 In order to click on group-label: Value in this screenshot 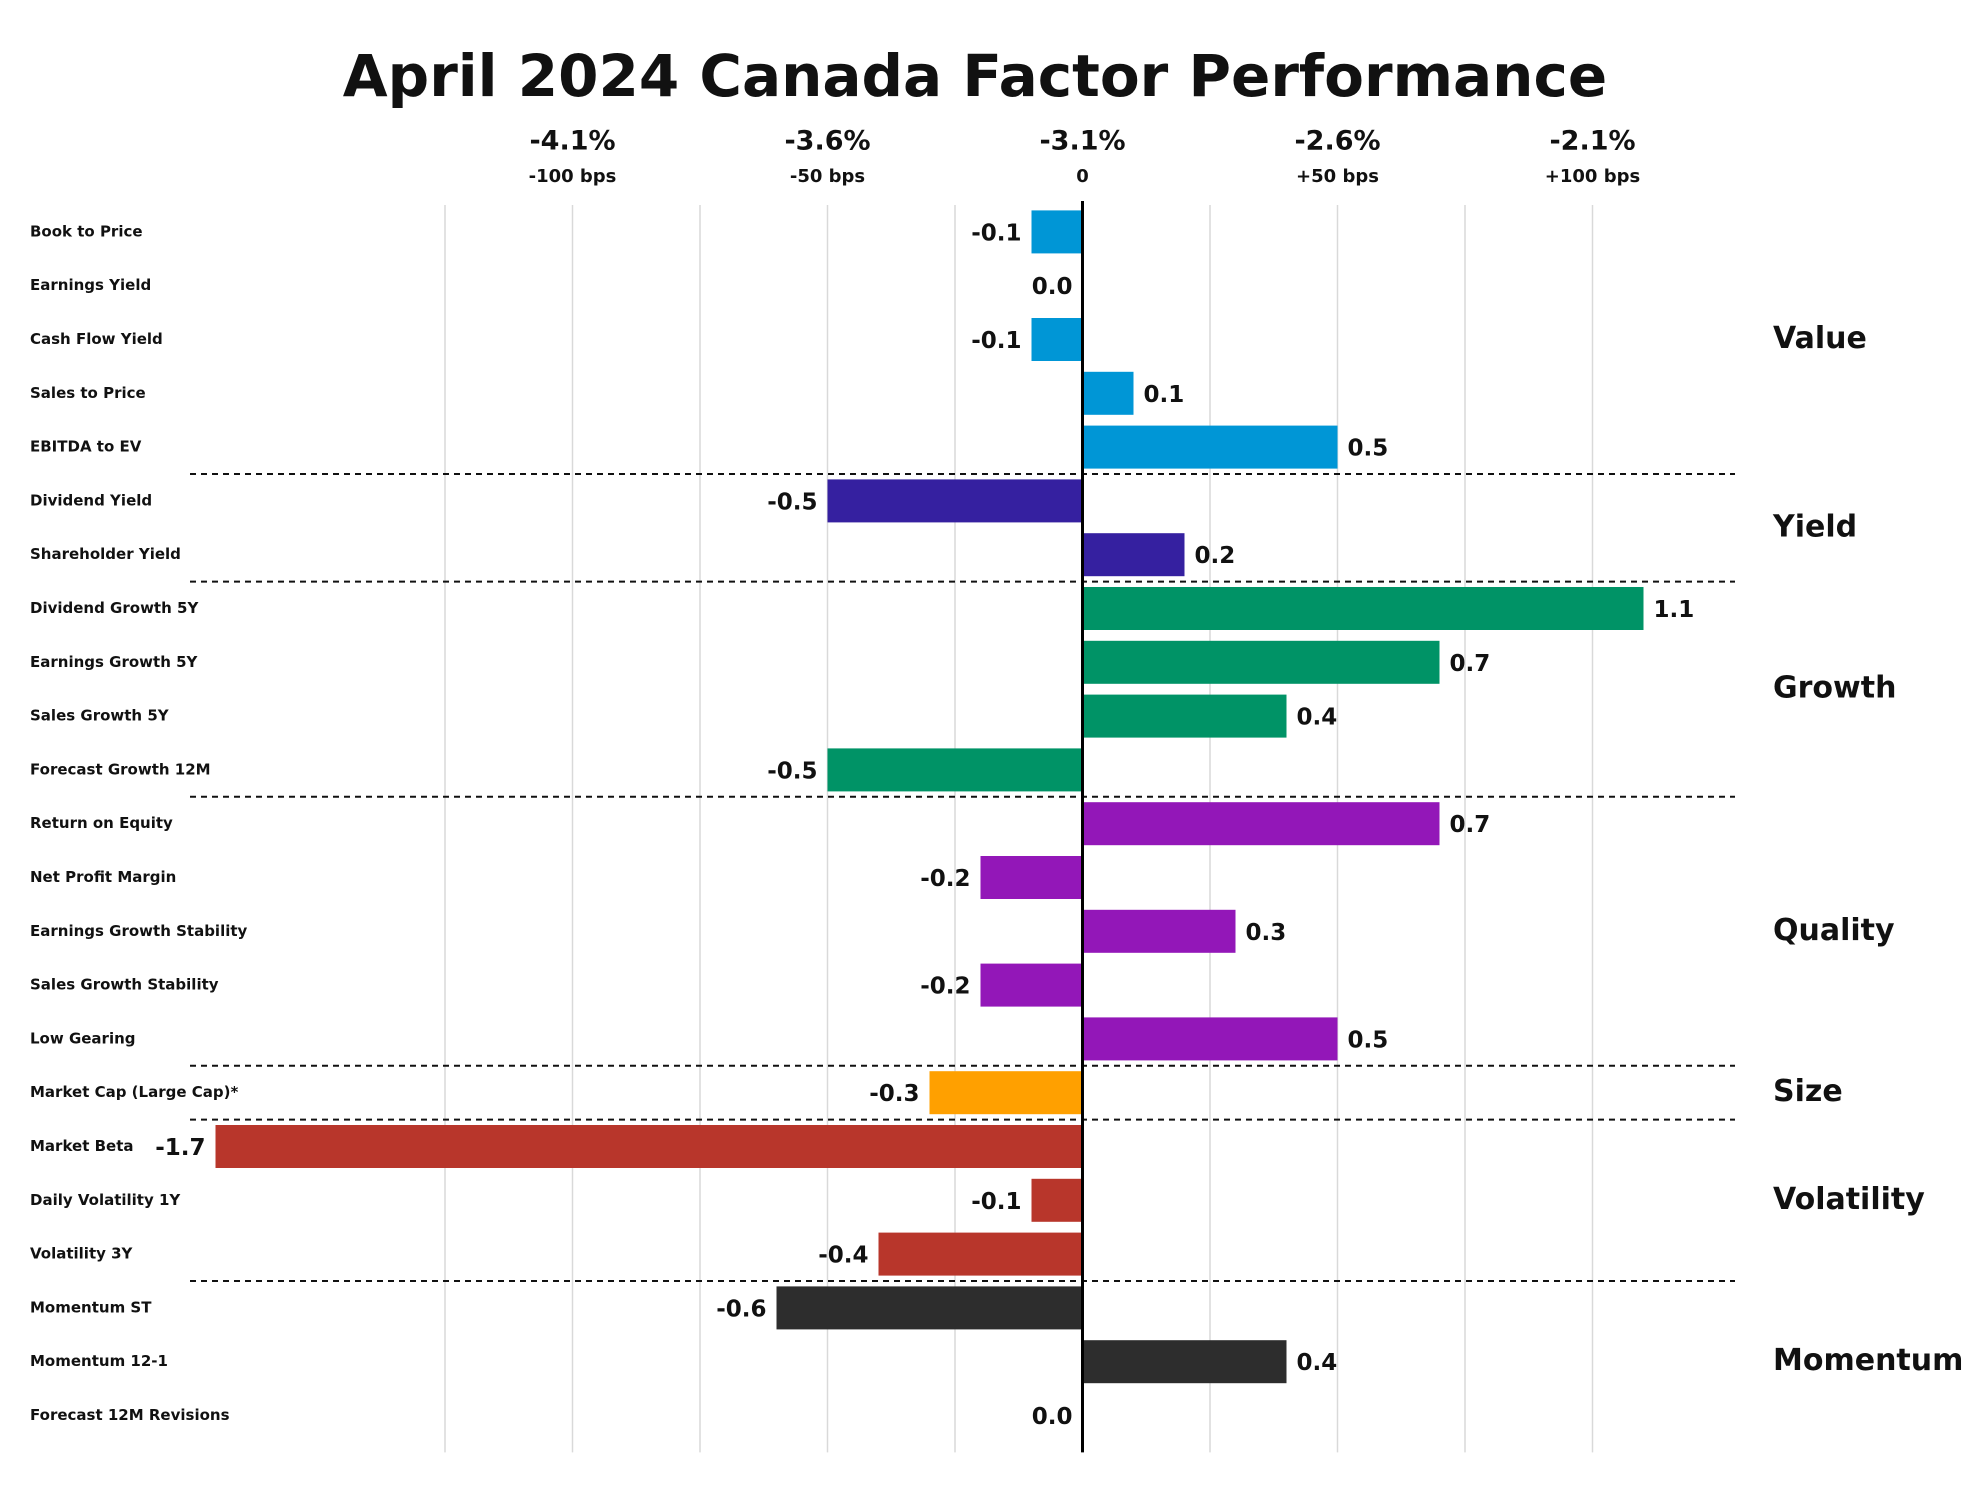, I will do `click(1820, 338)`.